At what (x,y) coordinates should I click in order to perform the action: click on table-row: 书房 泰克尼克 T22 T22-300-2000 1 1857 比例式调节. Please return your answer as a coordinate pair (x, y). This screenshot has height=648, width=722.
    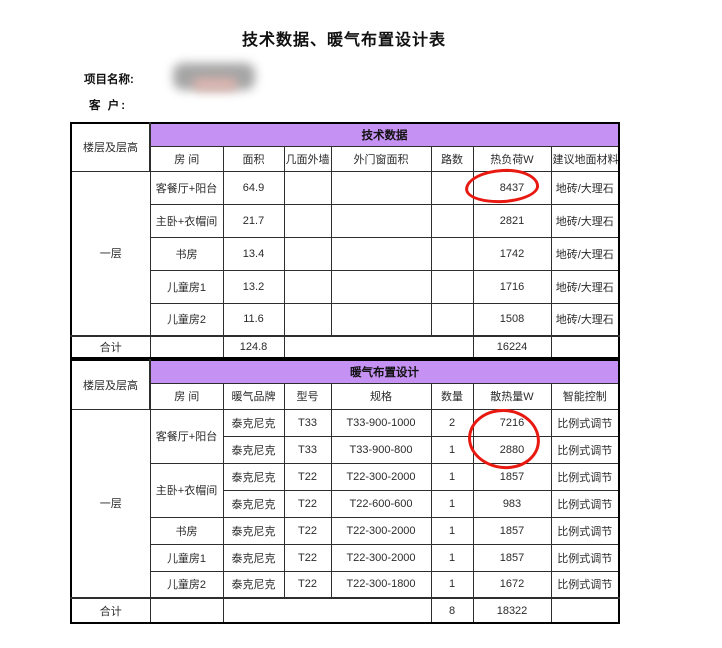
    Looking at the image, I should click on (345, 530).